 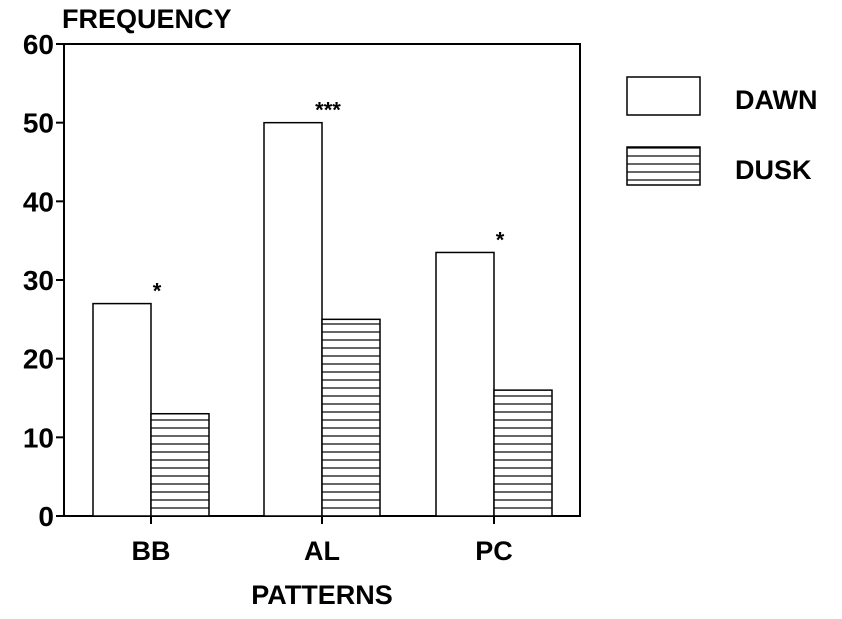 What do you see at coordinates (351, 417) in the screenshot?
I see `bar-dusk-al` at bounding box center [351, 417].